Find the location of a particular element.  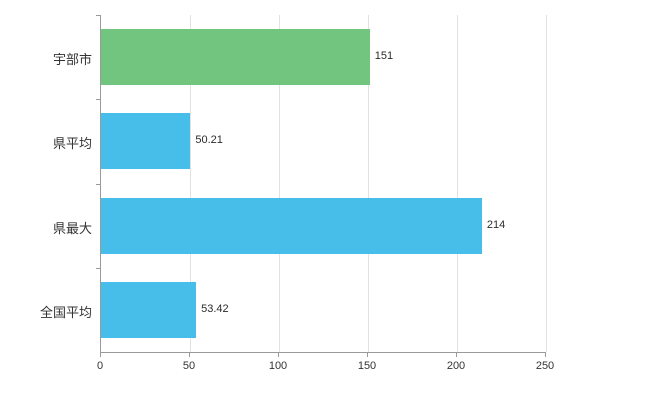

x-tick-label: 50 is located at coordinates (189, 366).